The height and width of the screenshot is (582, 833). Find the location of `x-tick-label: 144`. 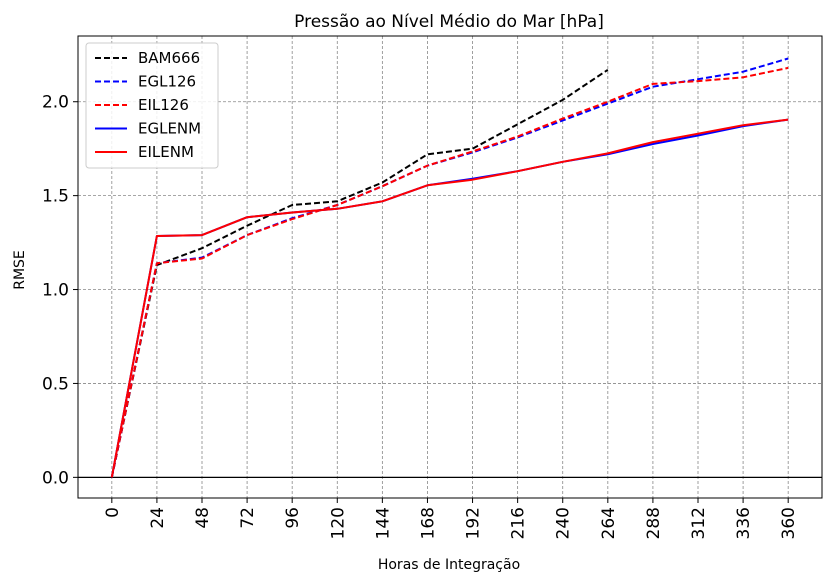

x-tick-label: 144 is located at coordinates (383, 523).